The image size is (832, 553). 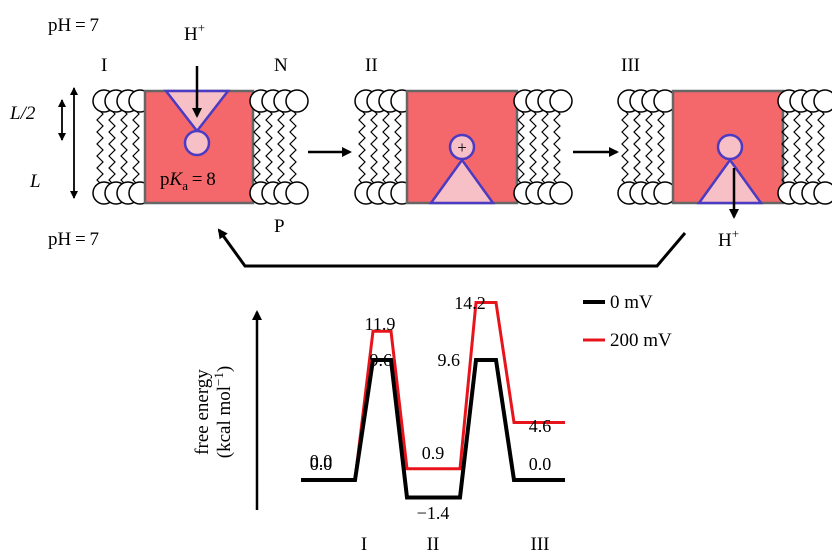 What do you see at coordinates (433, 453) in the screenshot?
I see `energy-value-label: 0.9` at bounding box center [433, 453].